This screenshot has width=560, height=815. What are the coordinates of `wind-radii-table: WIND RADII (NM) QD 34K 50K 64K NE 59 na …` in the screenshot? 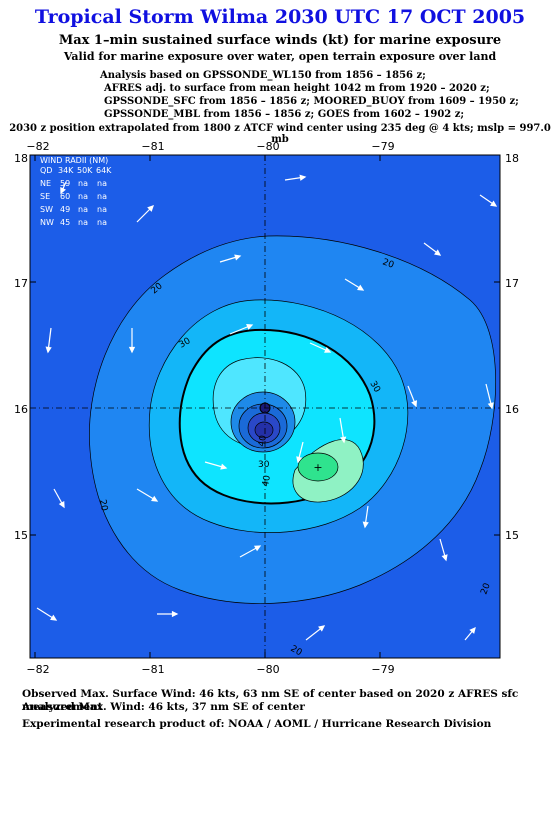 It's located at (76, 191).